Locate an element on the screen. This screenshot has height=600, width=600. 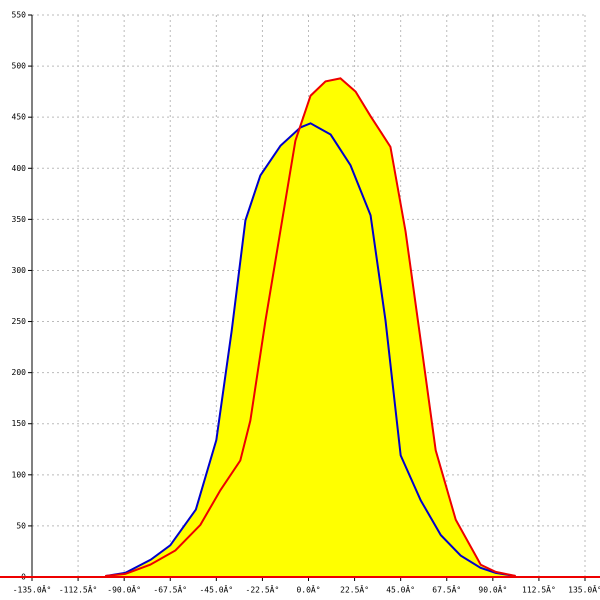
y-tick-label: 100 is located at coordinates (19, 474).